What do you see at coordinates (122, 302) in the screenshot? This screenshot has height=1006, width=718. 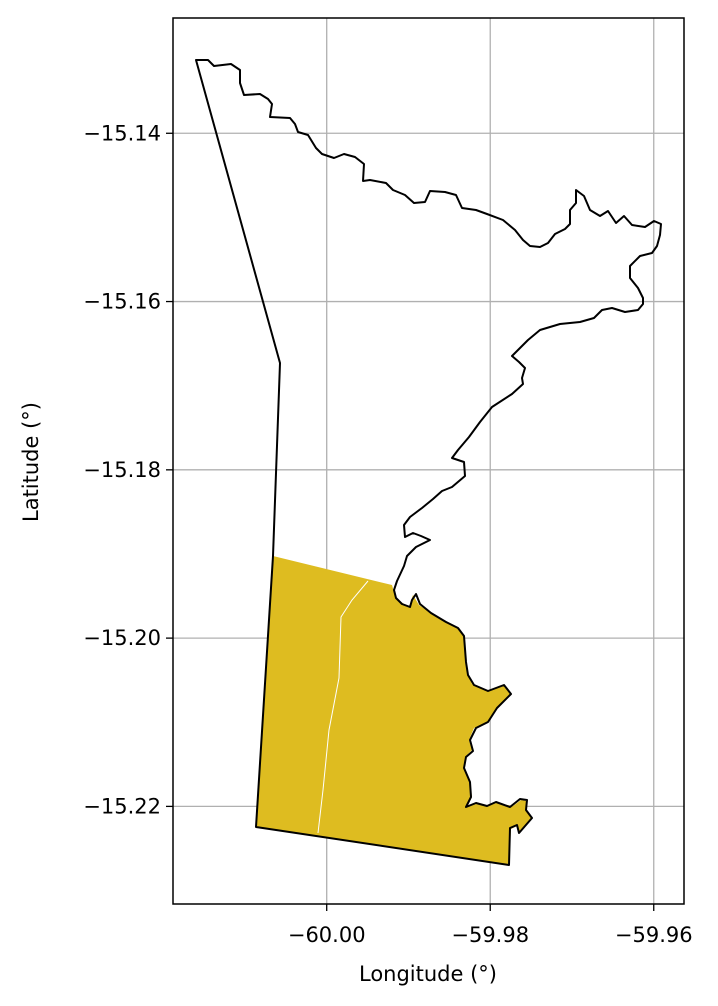 I see `y-tick-label: −15.16` at bounding box center [122, 302].